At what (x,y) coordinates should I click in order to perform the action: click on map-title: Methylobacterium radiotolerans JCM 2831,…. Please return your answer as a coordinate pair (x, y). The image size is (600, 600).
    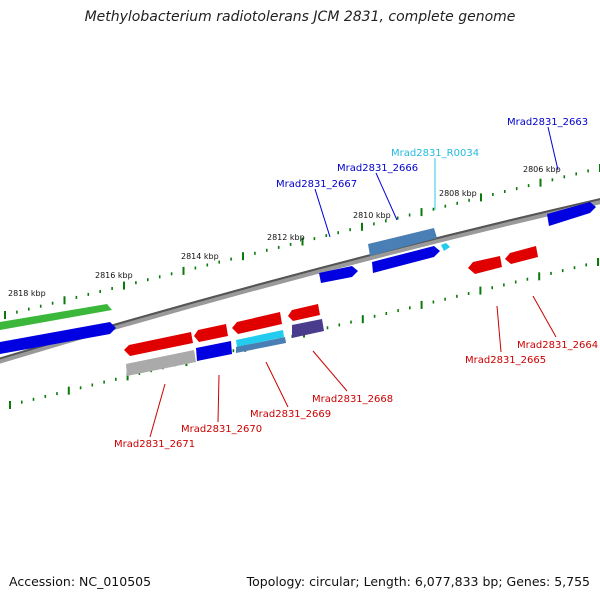
    Looking at the image, I should click on (300, 17).